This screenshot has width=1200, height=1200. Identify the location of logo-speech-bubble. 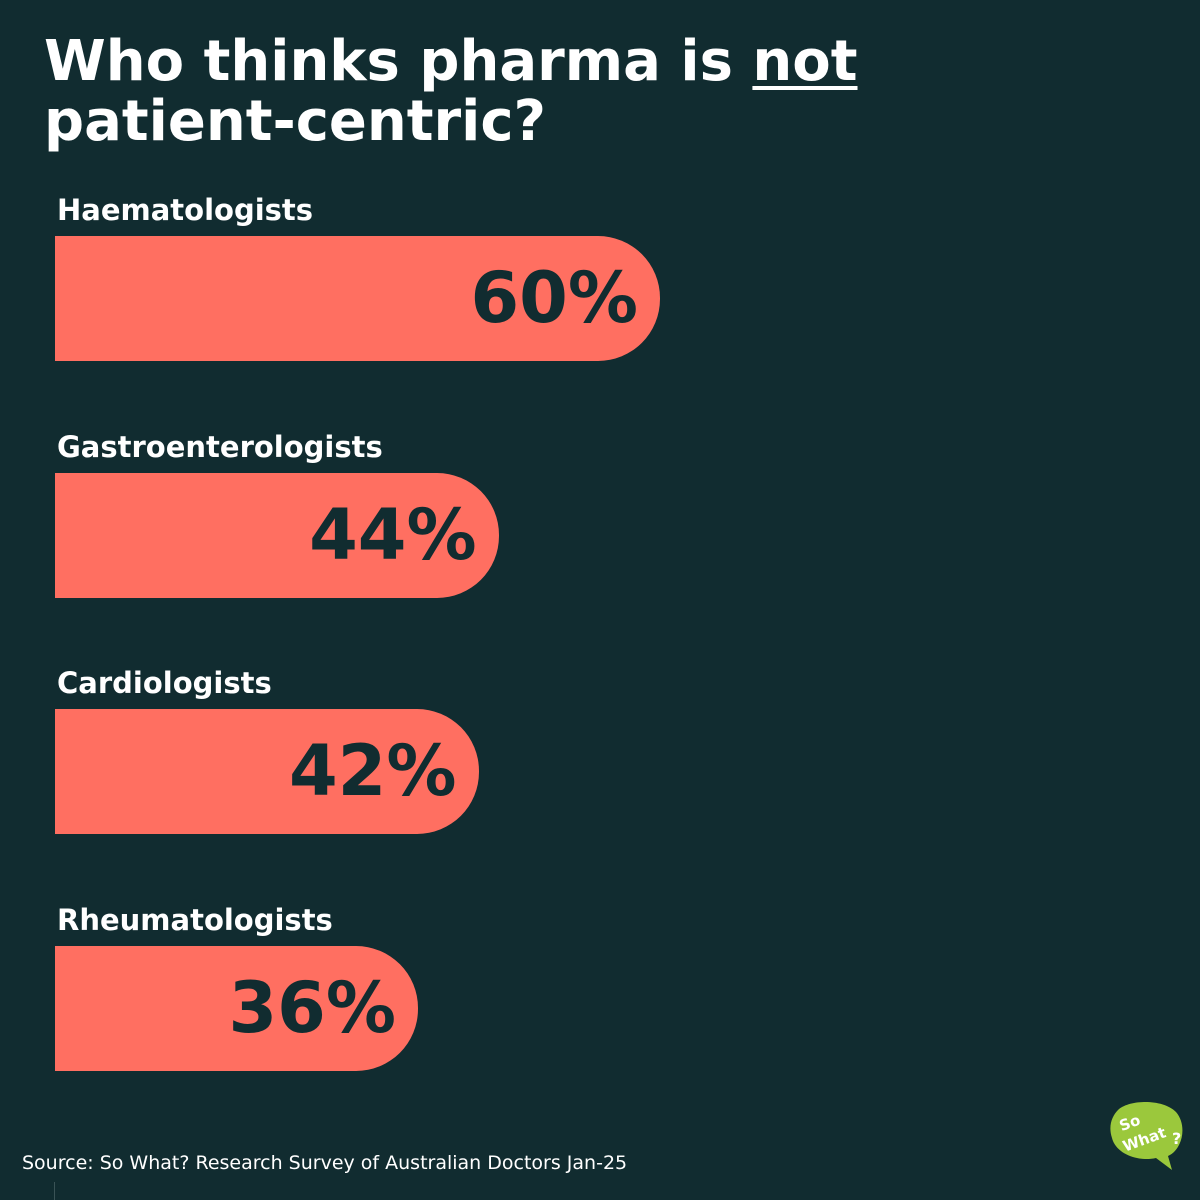
(1146, 1136).